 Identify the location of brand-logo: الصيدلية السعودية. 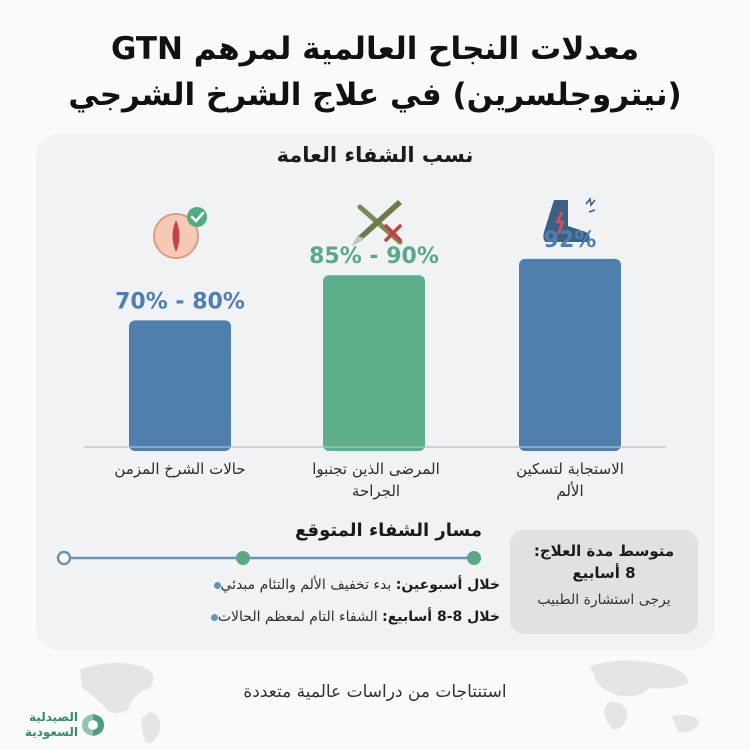
(74, 726).